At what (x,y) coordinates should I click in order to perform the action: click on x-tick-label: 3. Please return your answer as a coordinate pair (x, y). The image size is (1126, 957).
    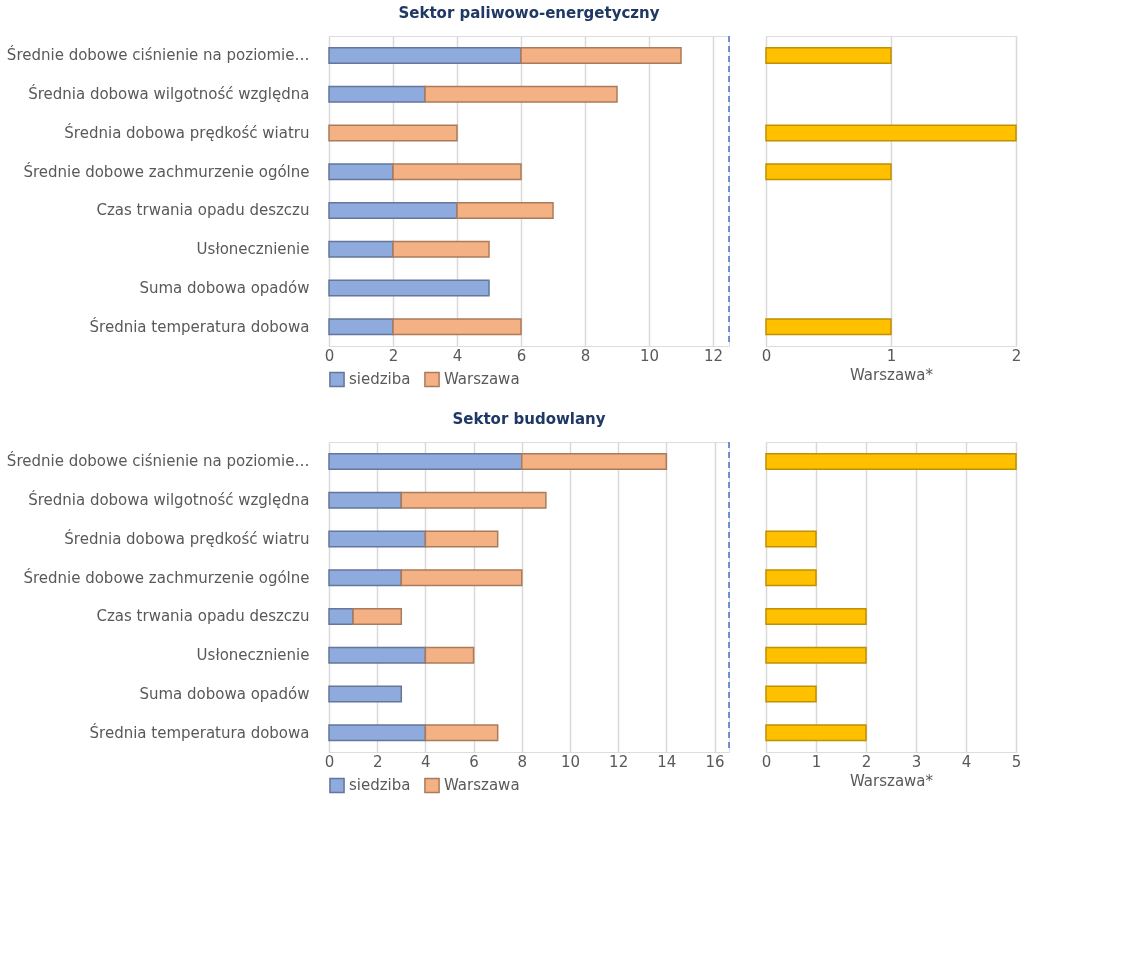
    Looking at the image, I should click on (916, 761).